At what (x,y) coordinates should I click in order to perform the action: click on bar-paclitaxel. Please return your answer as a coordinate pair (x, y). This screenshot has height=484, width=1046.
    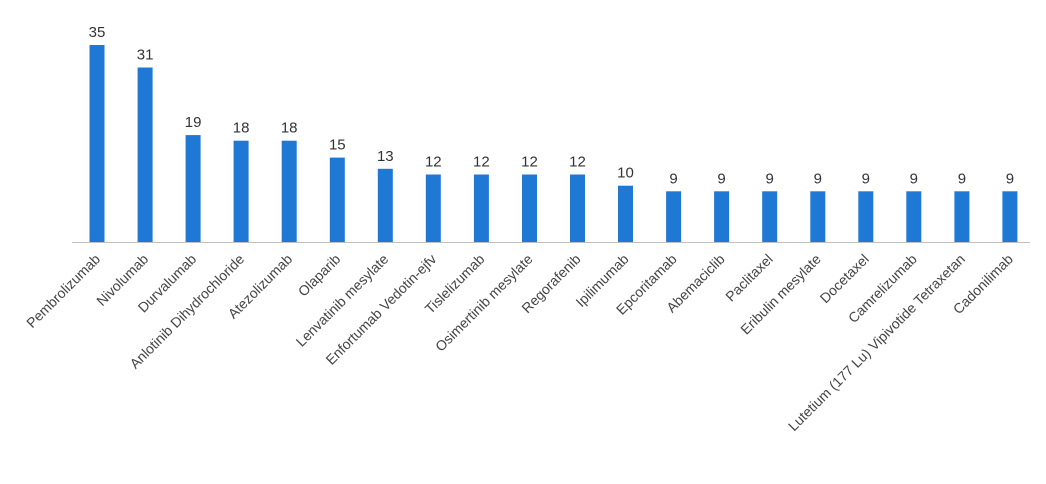
    Looking at the image, I should click on (769, 216).